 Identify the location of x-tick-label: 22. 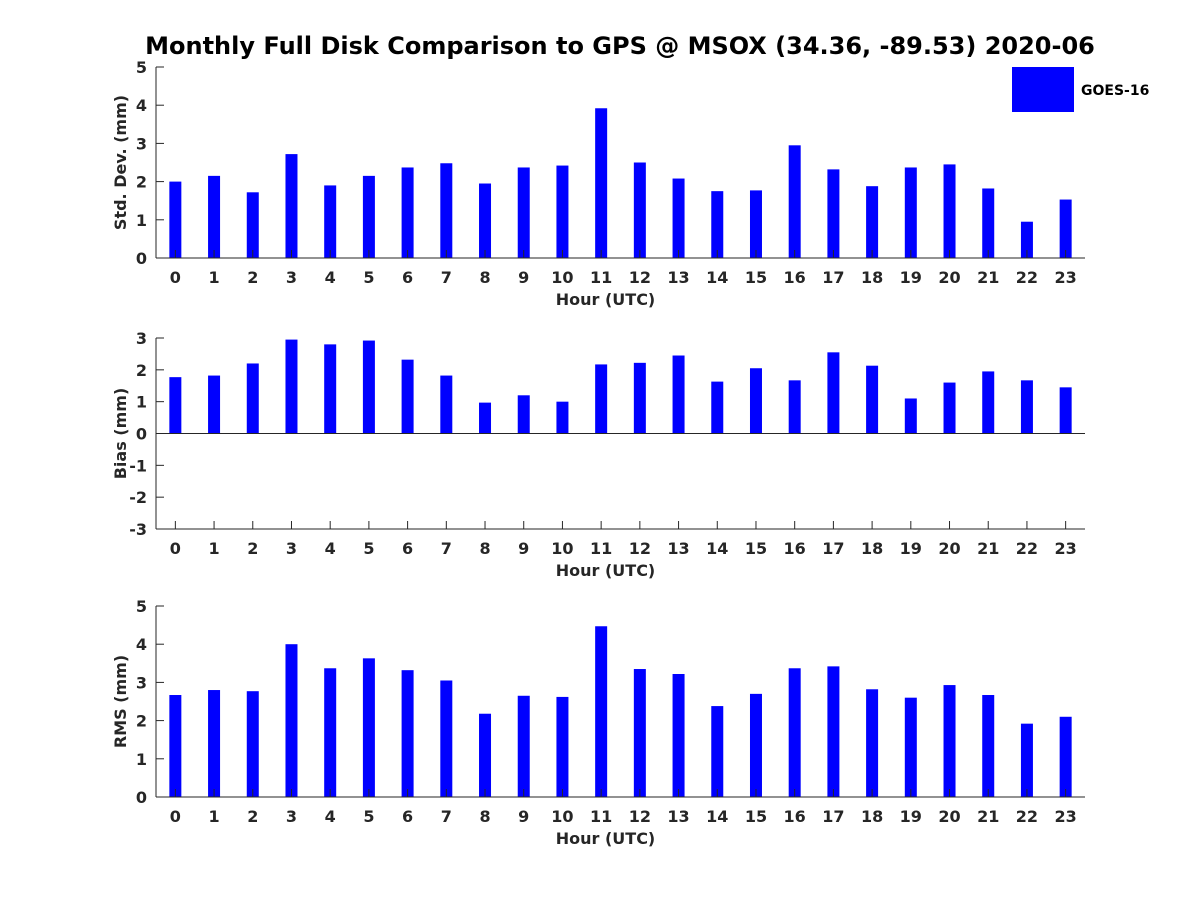
(1027, 816).